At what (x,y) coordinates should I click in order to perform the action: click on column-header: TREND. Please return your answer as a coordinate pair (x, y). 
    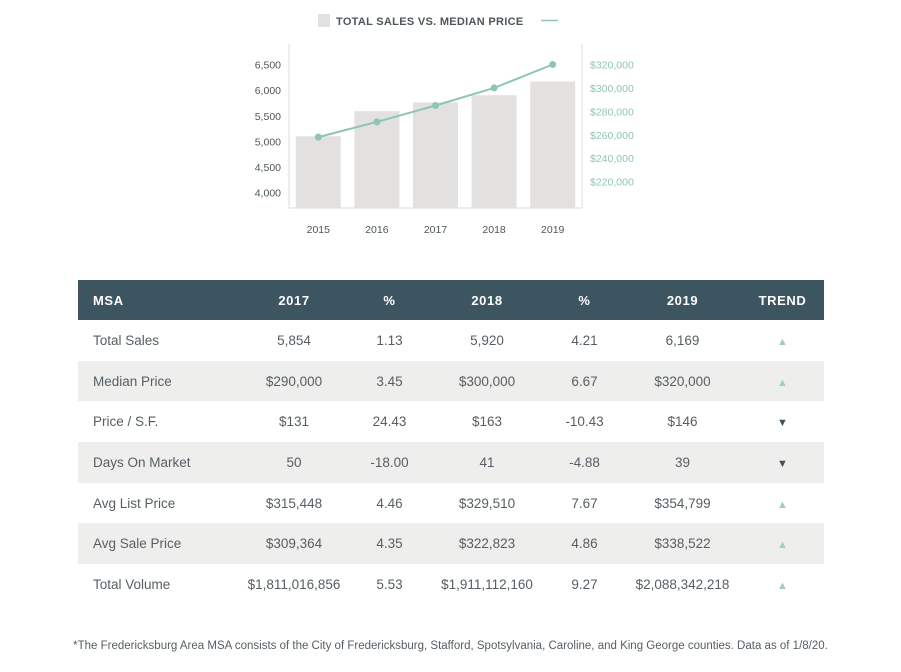
    Looking at the image, I should click on (782, 300).